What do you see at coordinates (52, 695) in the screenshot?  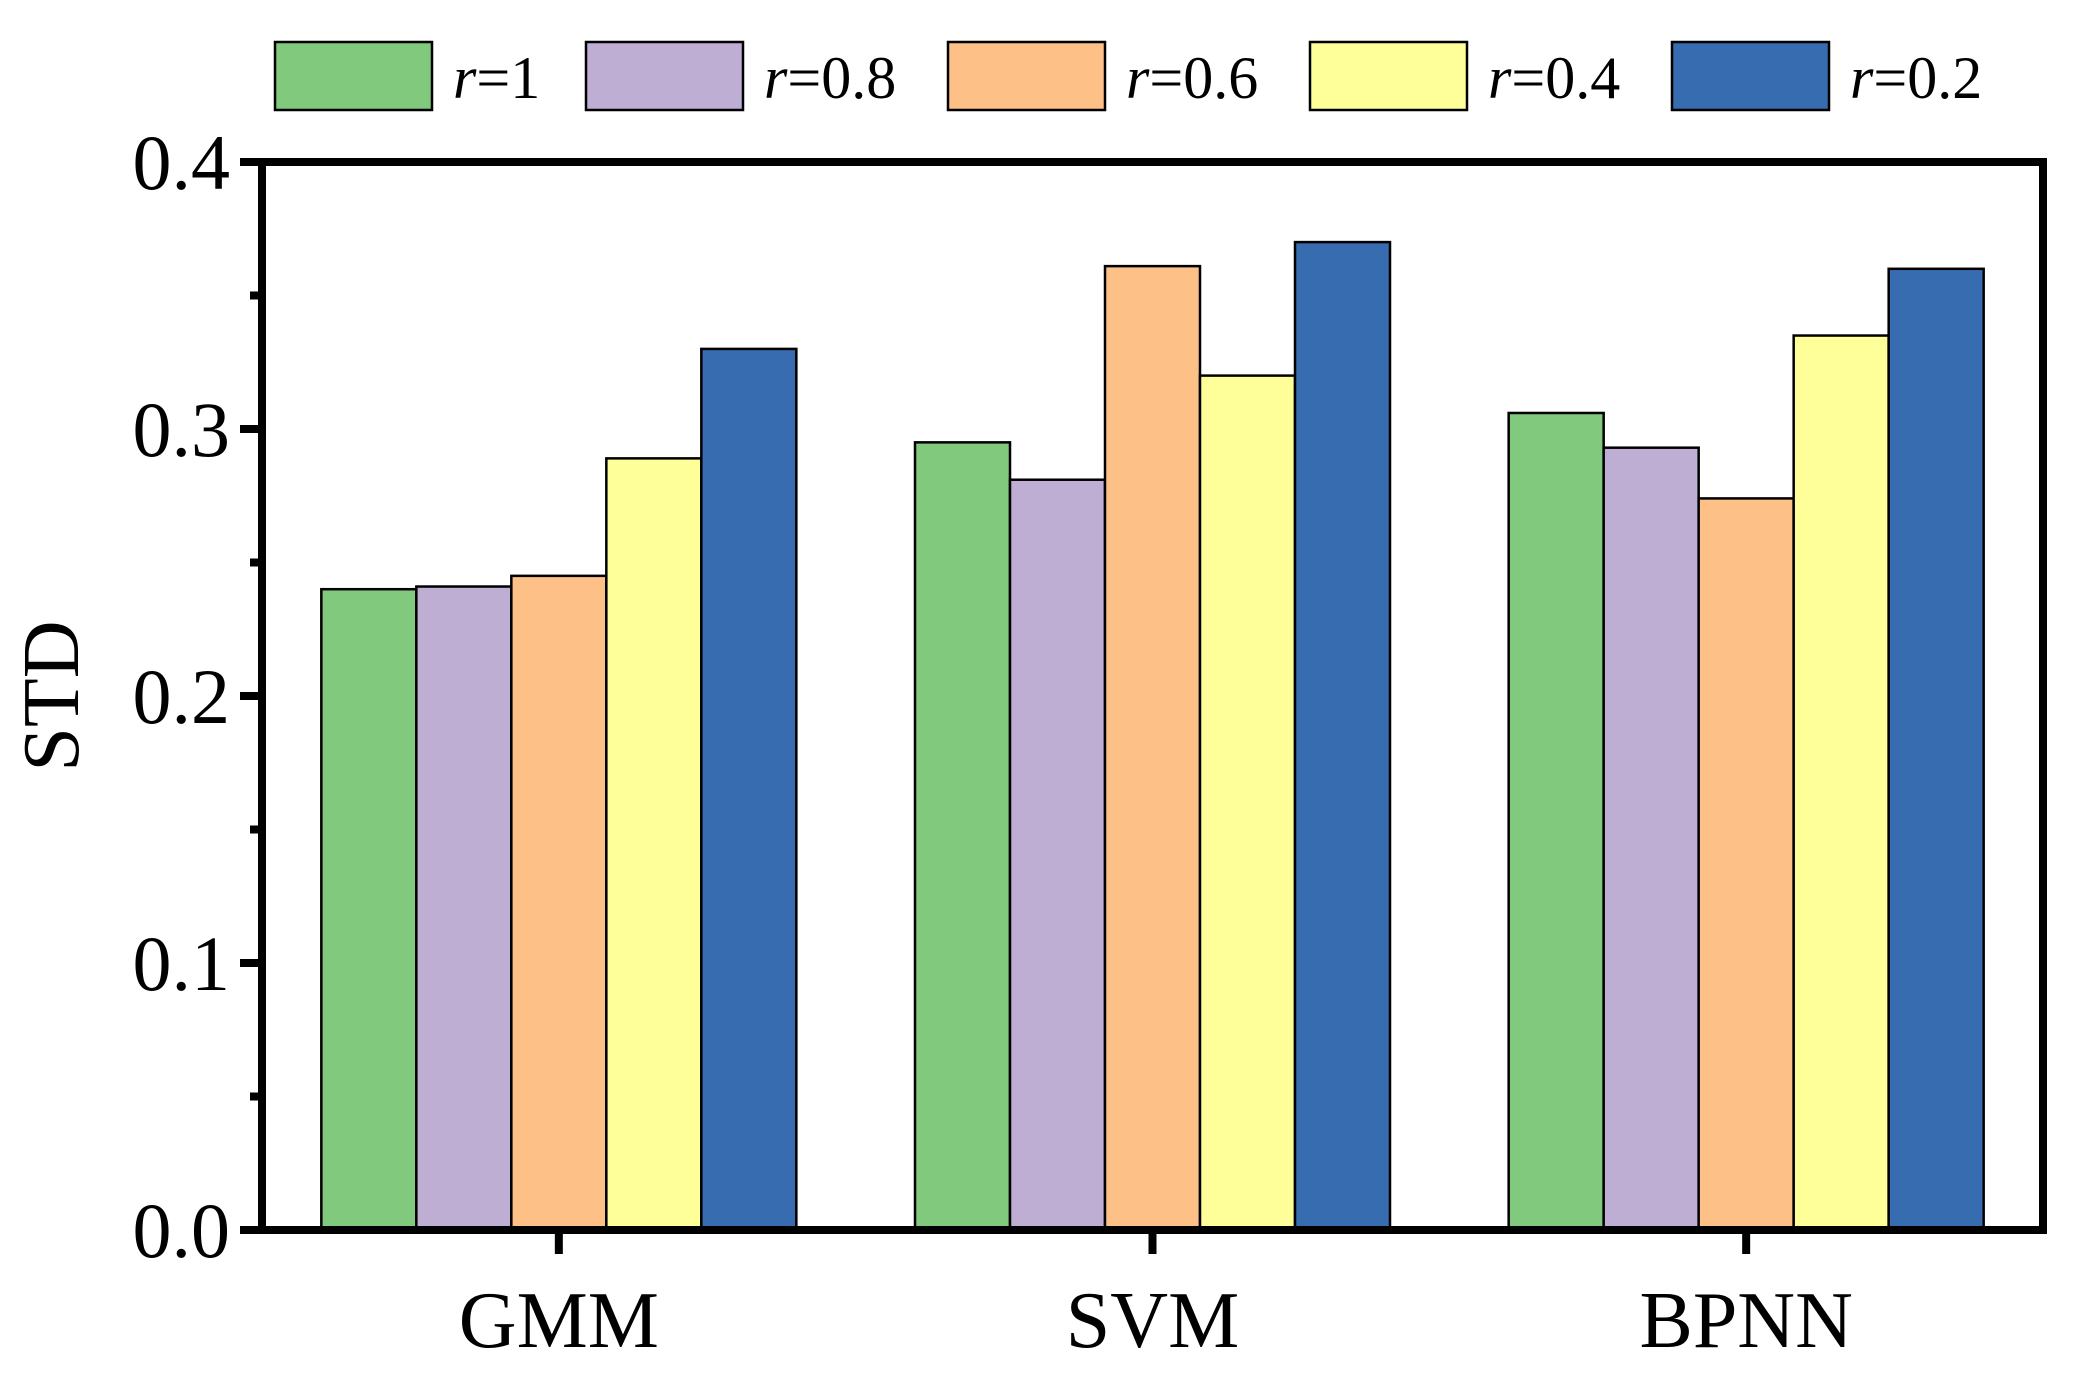 I see `y-axis-label: STD` at bounding box center [52, 695].